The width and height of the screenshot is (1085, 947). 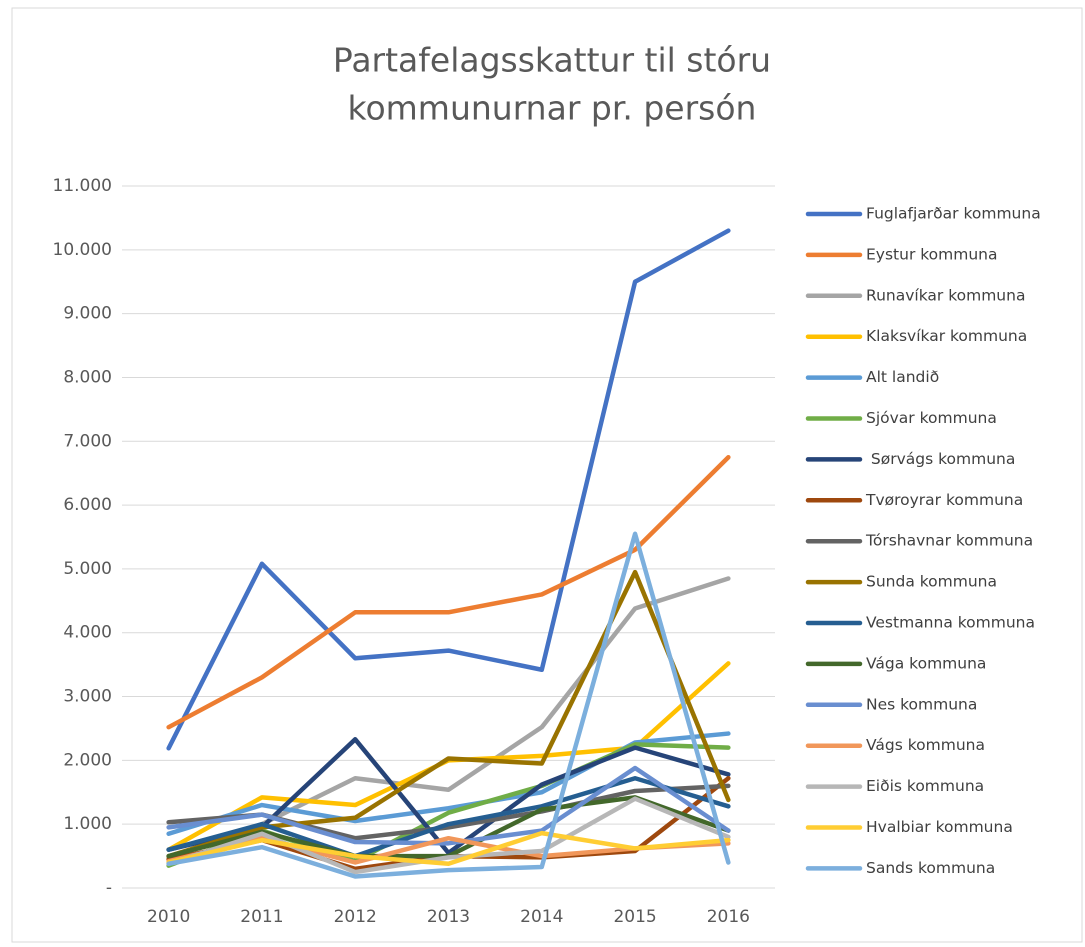 I want to click on legend-label: Eiðis kommuna, so click(x=925, y=786).